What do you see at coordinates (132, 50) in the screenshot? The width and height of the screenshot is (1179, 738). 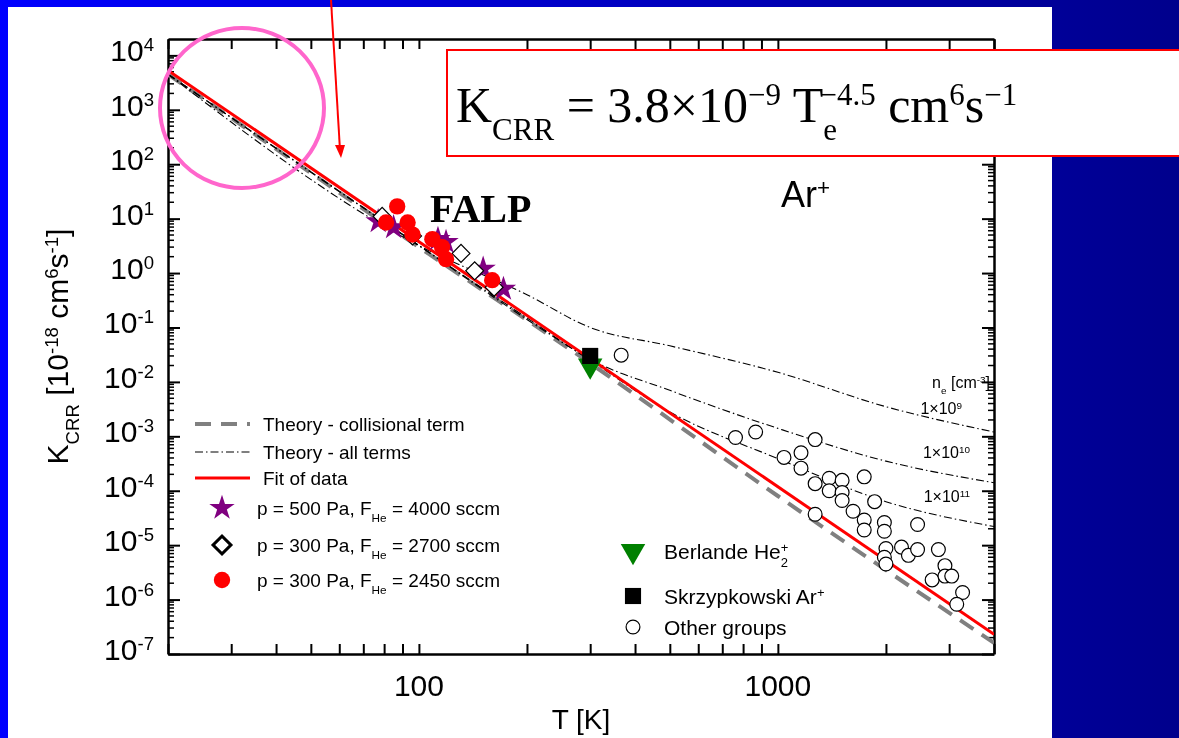 I see `y-tick-label: 10$^{4}$` at bounding box center [132, 50].